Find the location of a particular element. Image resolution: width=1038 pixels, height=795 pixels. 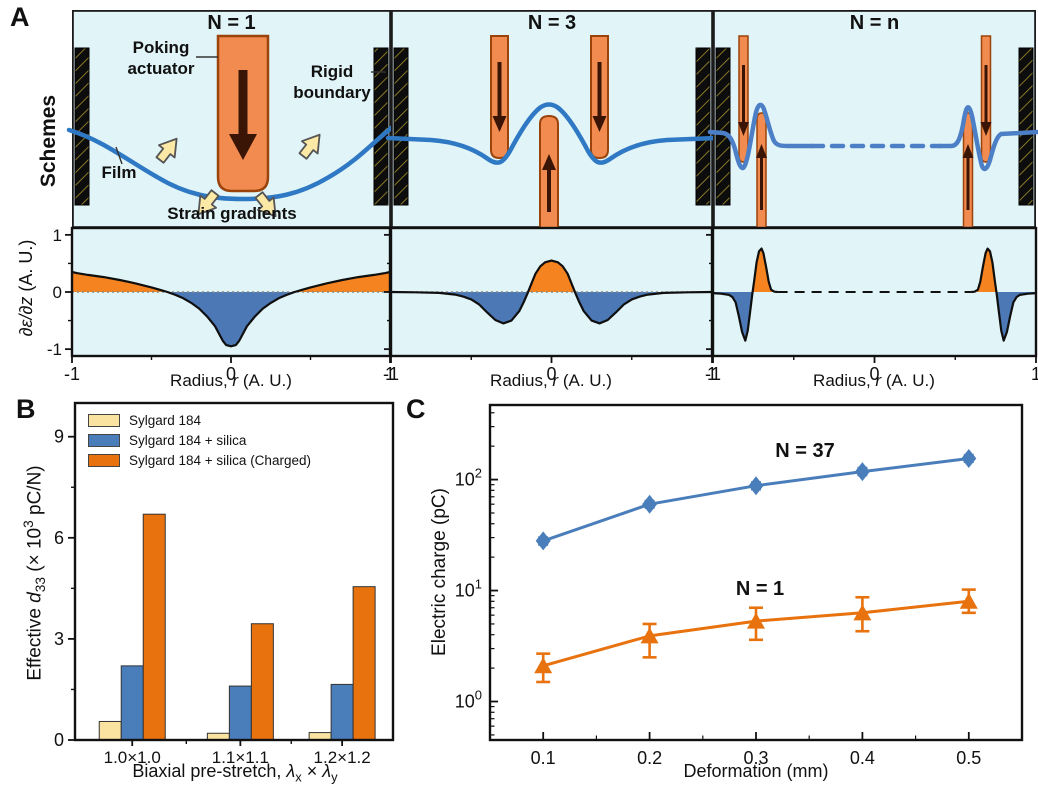

svg-text: 1.2×1.2 is located at coordinates (342, 757).